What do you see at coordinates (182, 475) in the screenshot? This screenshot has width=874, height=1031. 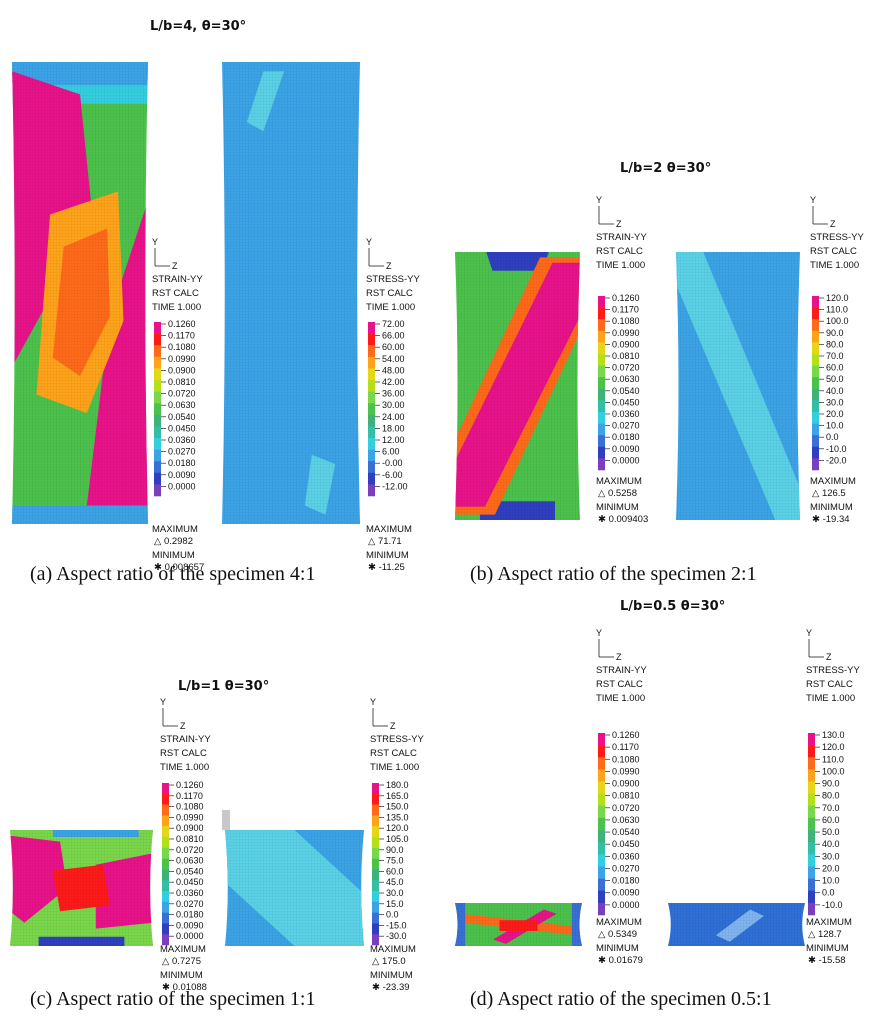 I see `legend-level: 0.0090` at bounding box center [182, 475].